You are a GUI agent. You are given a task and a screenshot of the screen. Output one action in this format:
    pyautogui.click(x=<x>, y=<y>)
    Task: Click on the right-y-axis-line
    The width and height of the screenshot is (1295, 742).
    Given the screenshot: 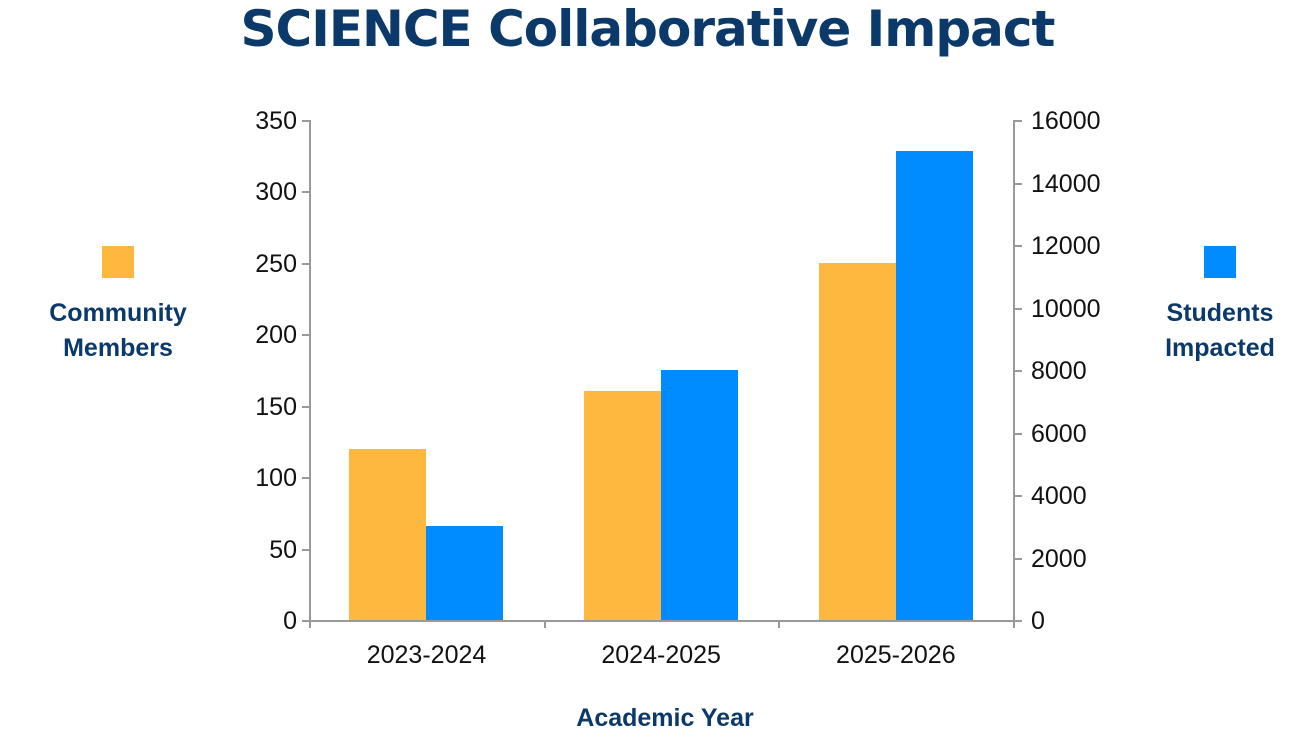 What is the action you would take?
    pyautogui.click(x=1014, y=370)
    